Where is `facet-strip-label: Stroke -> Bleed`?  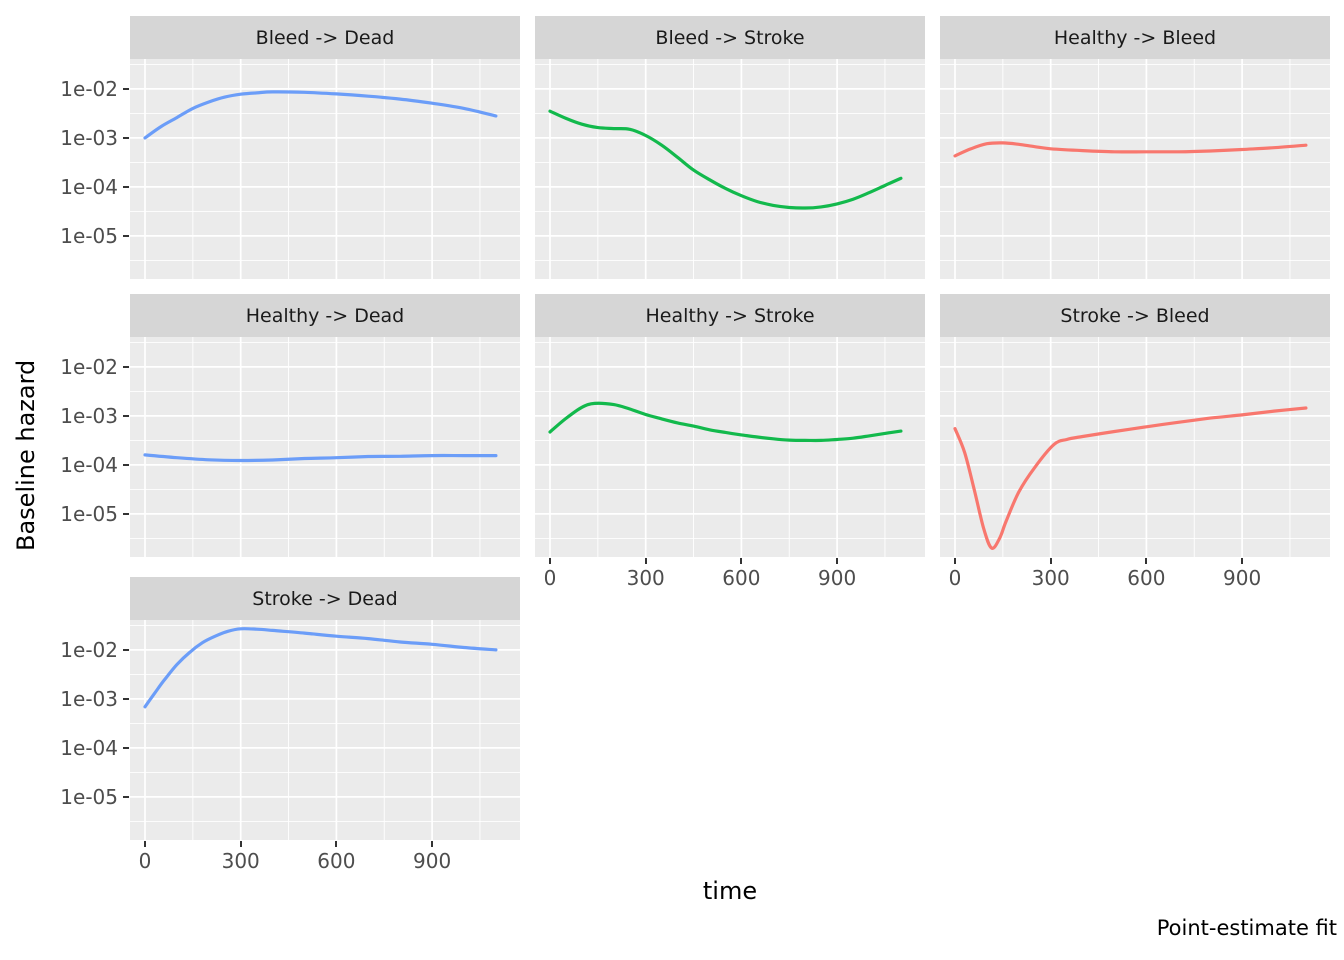
facet-strip-label: Stroke -> Bleed is located at coordinates (1135, 315).